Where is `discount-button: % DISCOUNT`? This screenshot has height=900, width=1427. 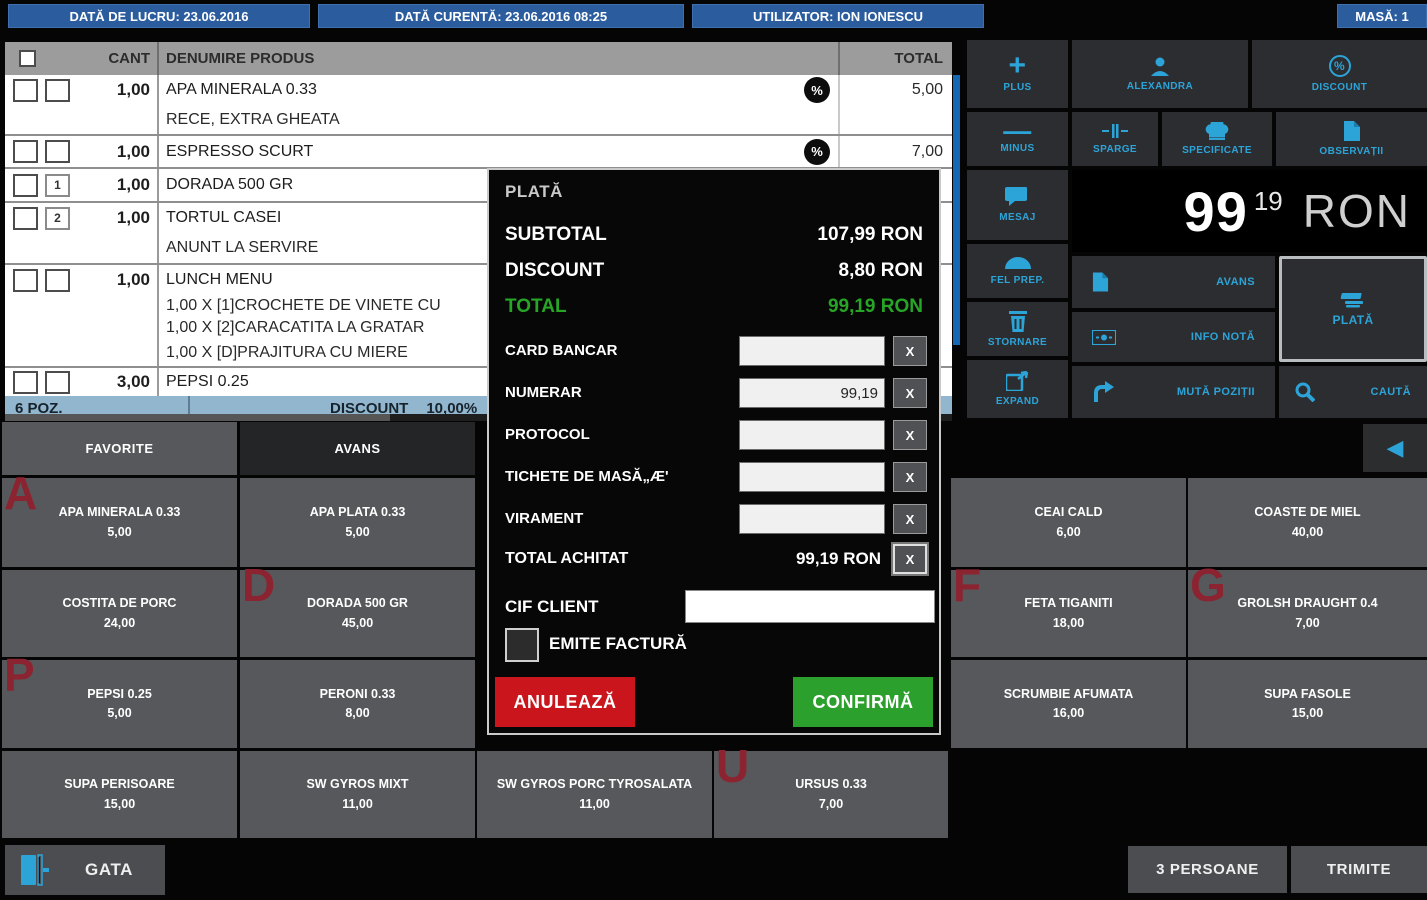
discount-button: % DISCOUNT is located at coordinates (1339, 74).